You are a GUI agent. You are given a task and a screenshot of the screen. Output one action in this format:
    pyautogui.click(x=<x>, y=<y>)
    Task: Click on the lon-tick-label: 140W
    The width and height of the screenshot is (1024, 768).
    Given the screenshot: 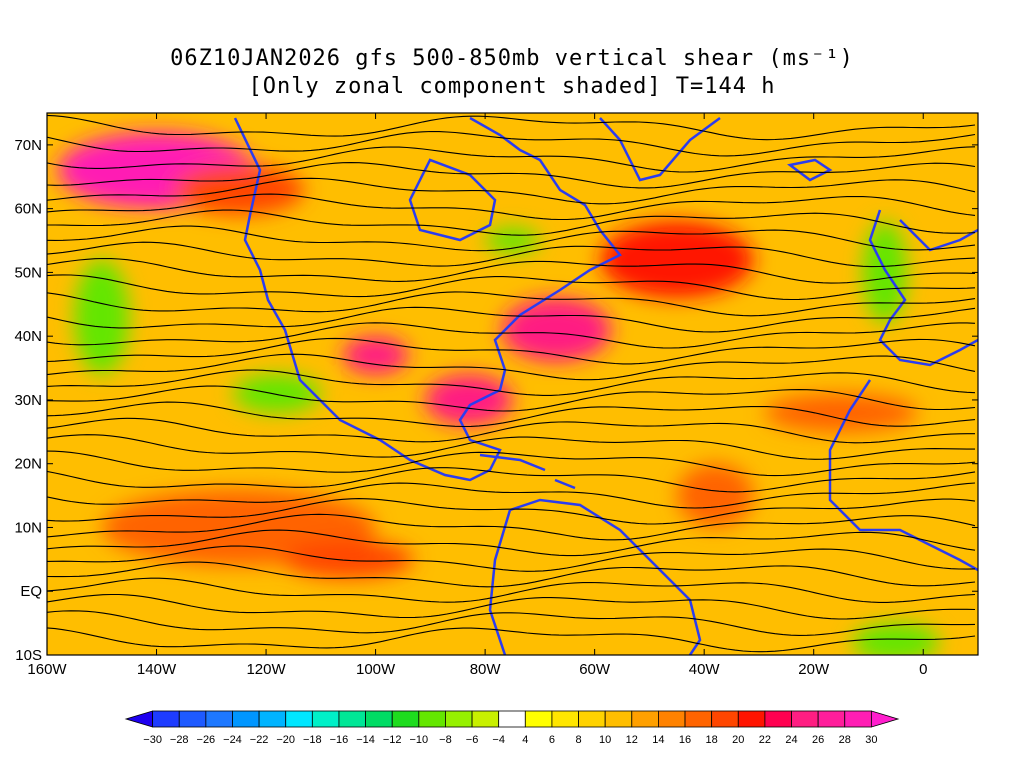 What is the action you would take?
    pyautogui.click(x=157, y=669)
    